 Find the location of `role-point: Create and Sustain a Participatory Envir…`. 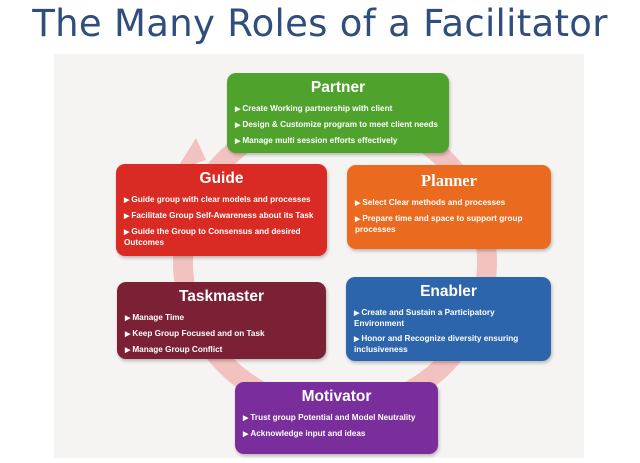

role-point: Create and Sustain a Participatory Envir… is located at coordinates (448, 318).